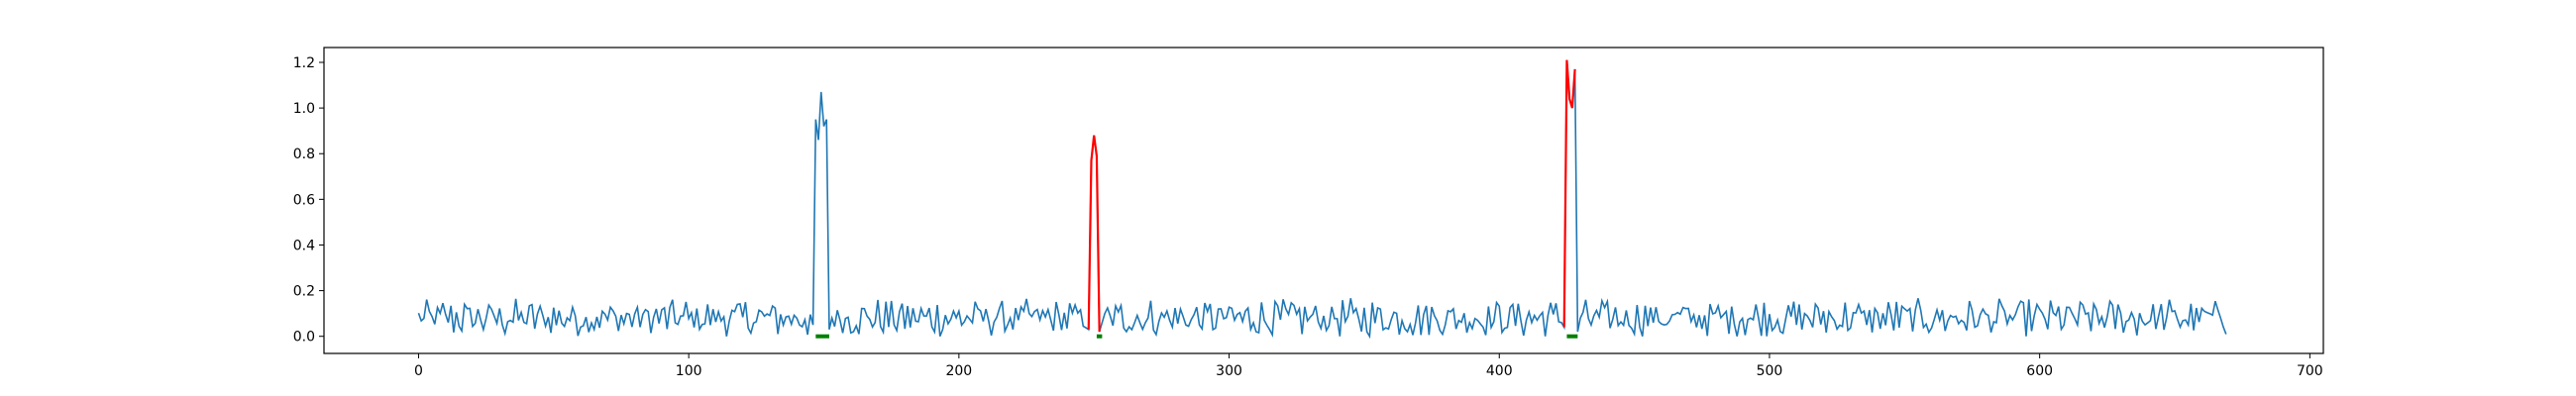 The width and height of the screenshot is (2576, 396). I want to click on x-tick-label: 400, so click(1499, 371).